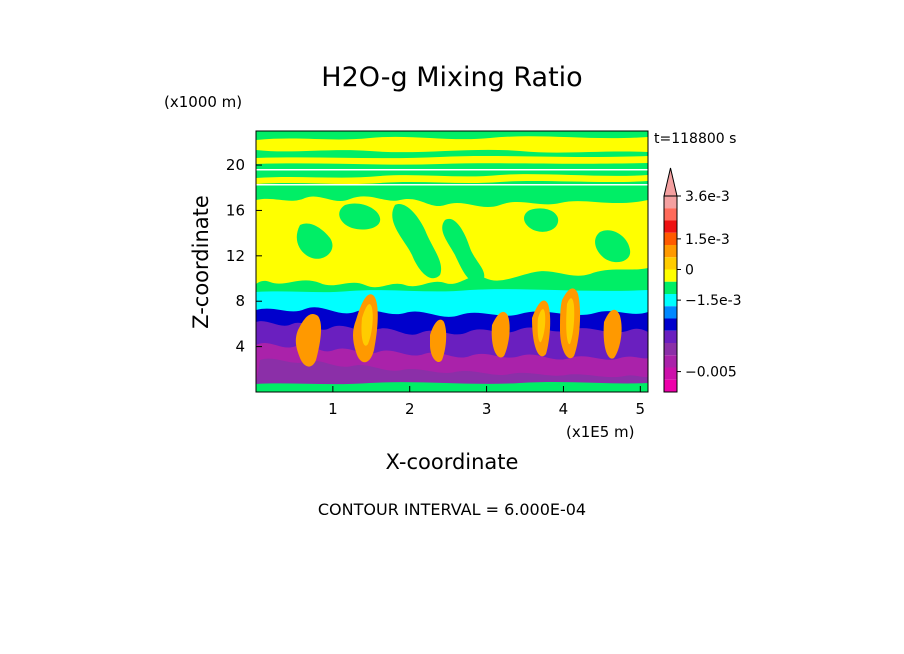 The image size is (904, 654). Describe the element at coordinates (641, 409) in the screenshot. I see `x-tick-label: 5` at that location.